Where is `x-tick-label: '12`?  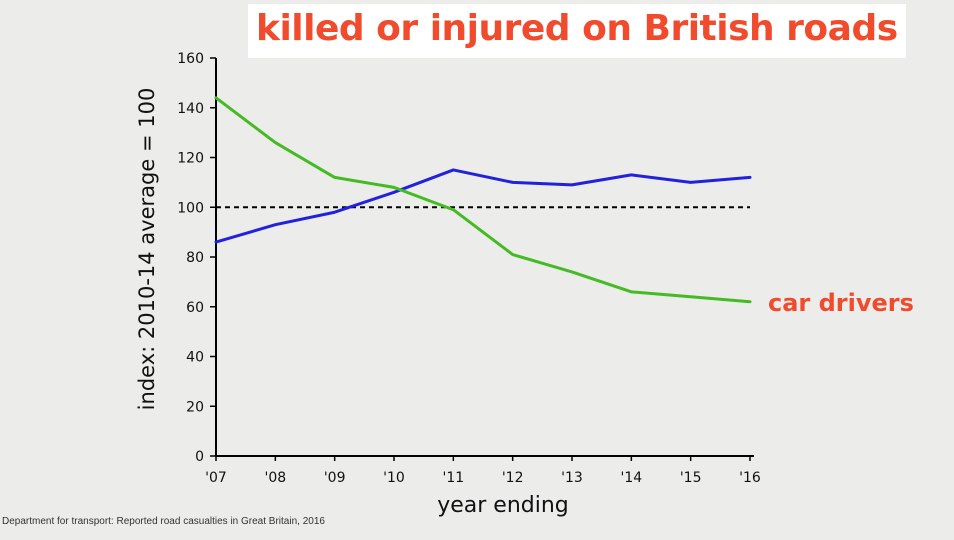
x-tick-label: '12 is located at coordinates (513, 478).